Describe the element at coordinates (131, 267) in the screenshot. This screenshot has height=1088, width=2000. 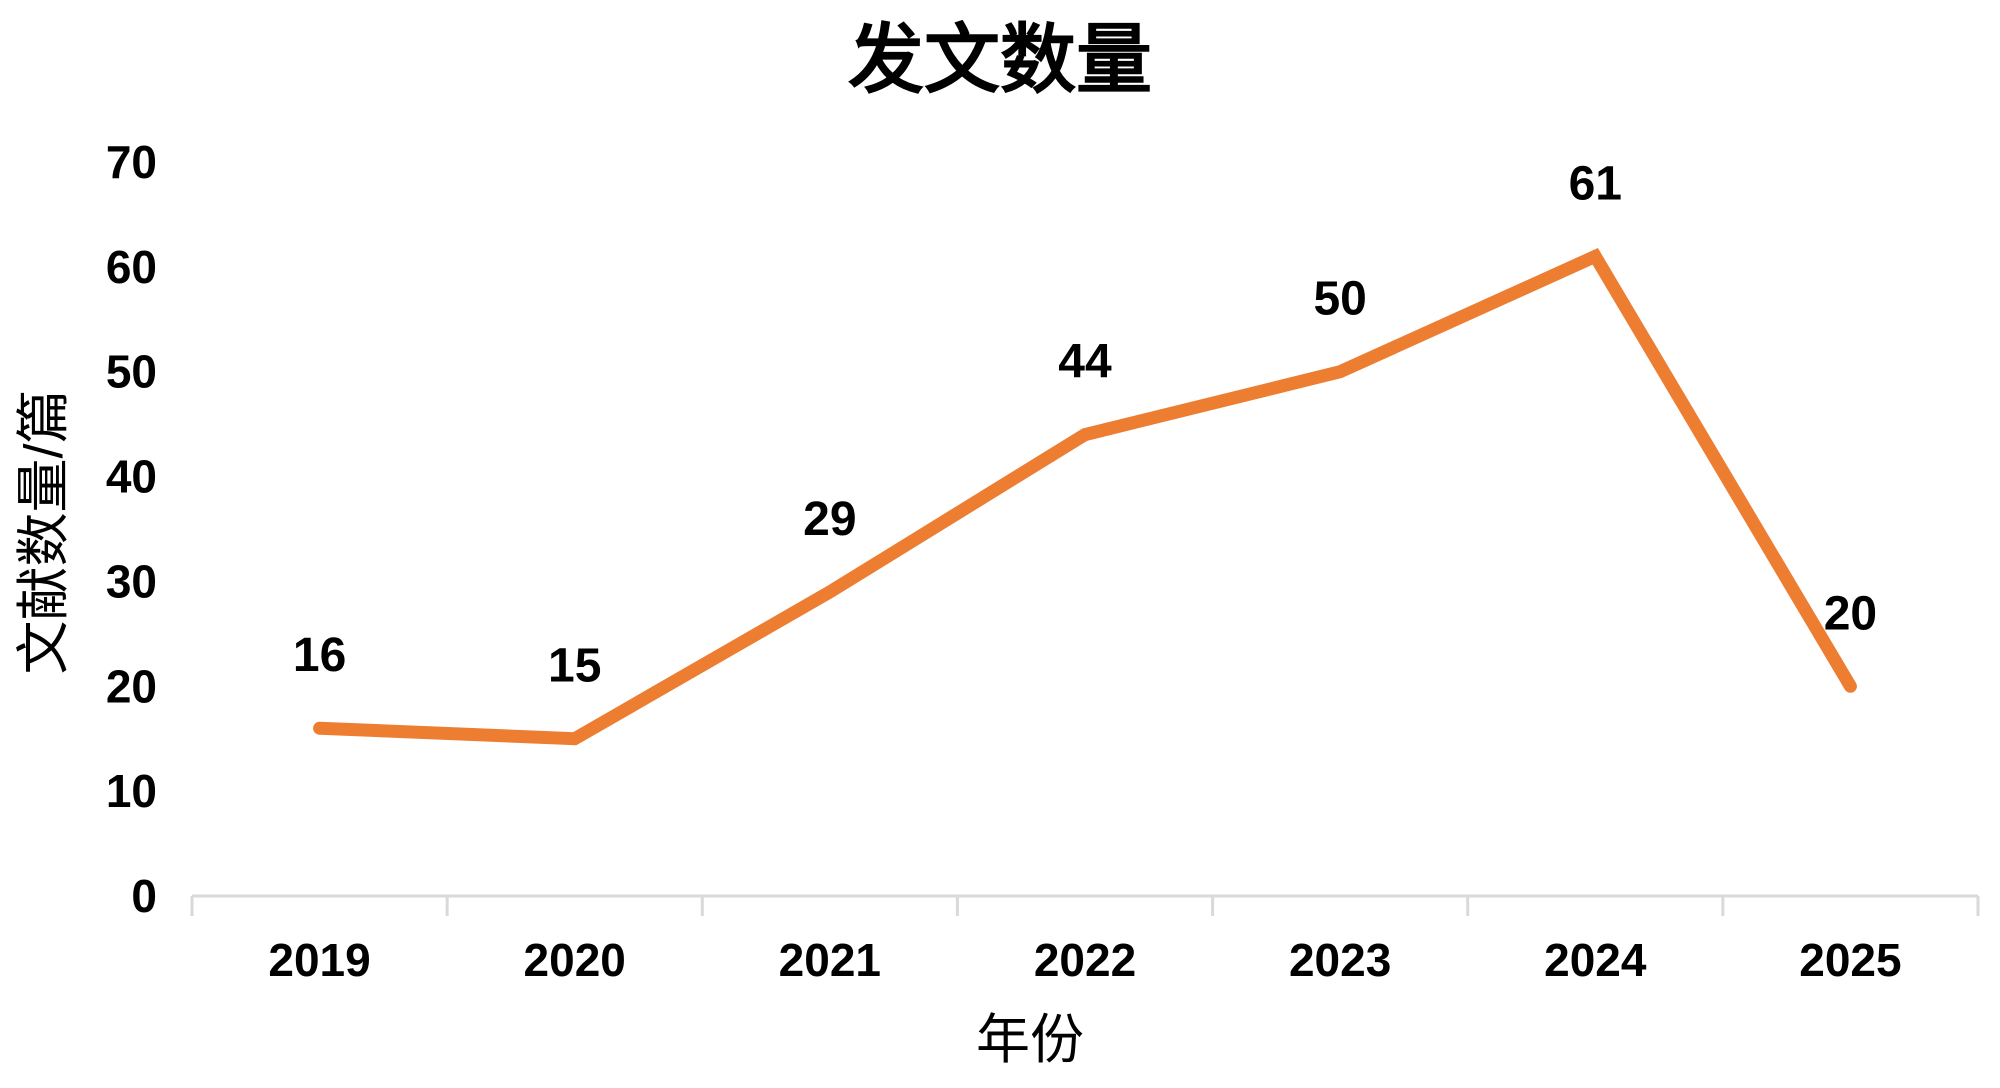
I see `y-axis-tick-label: 60` at that location.